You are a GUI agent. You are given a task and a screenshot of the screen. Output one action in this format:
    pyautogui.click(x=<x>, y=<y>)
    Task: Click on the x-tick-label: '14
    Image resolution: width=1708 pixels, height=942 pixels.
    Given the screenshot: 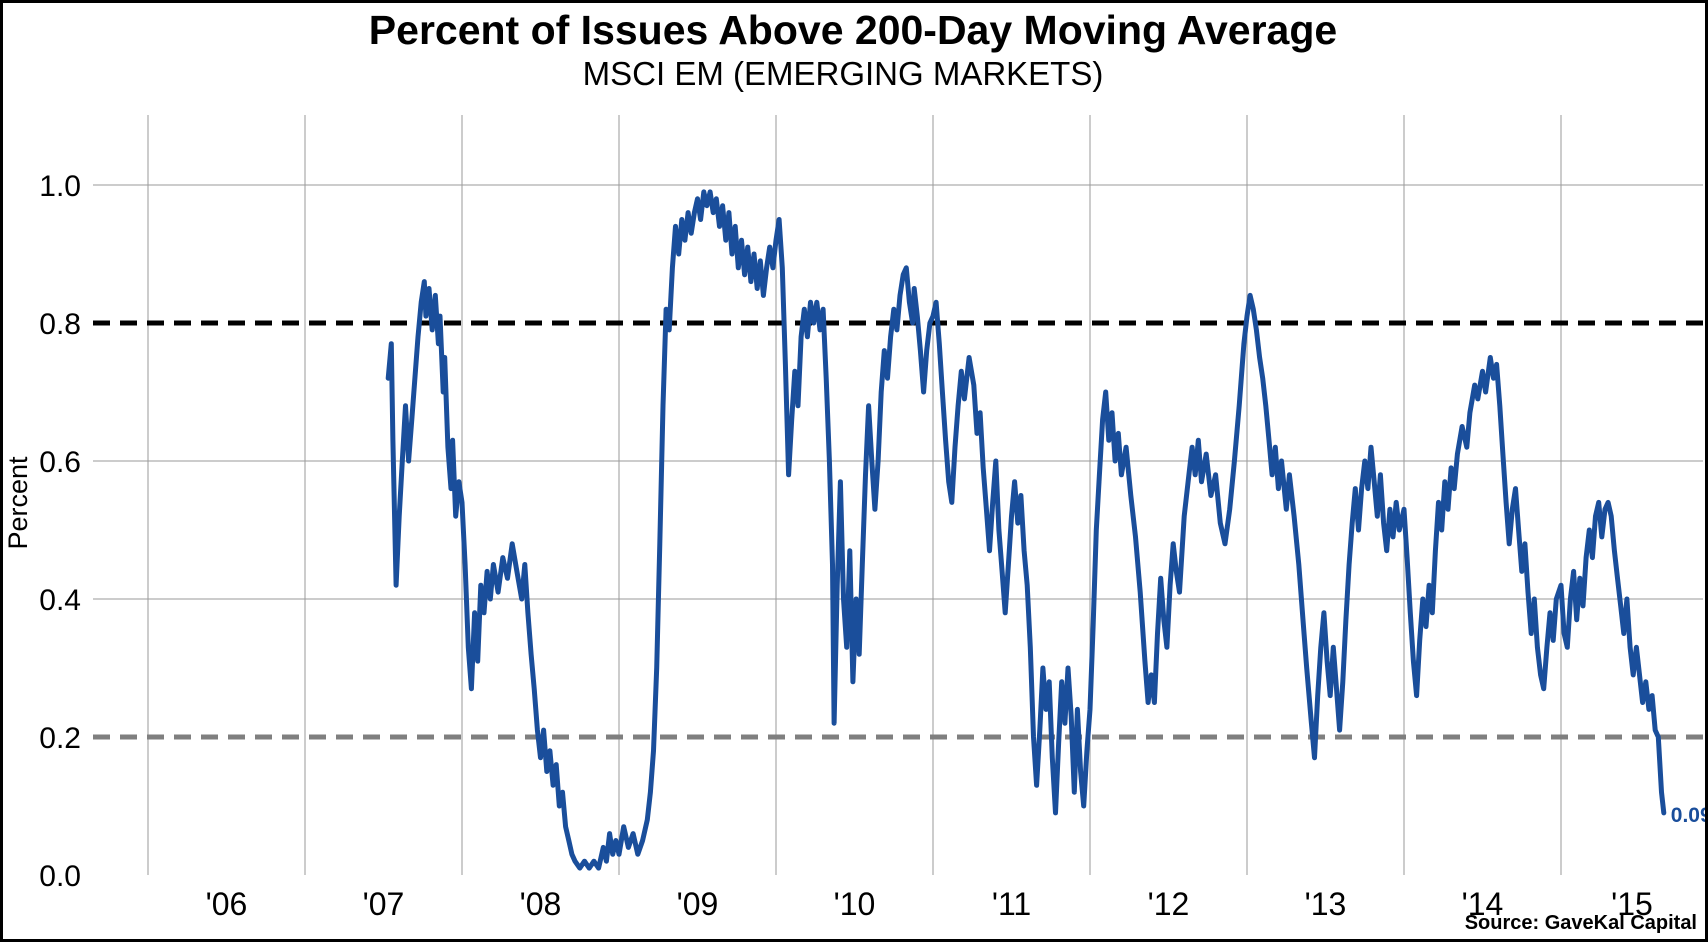 What is the action you would take?
    pyautogui.click(x=1483, y=904)
    